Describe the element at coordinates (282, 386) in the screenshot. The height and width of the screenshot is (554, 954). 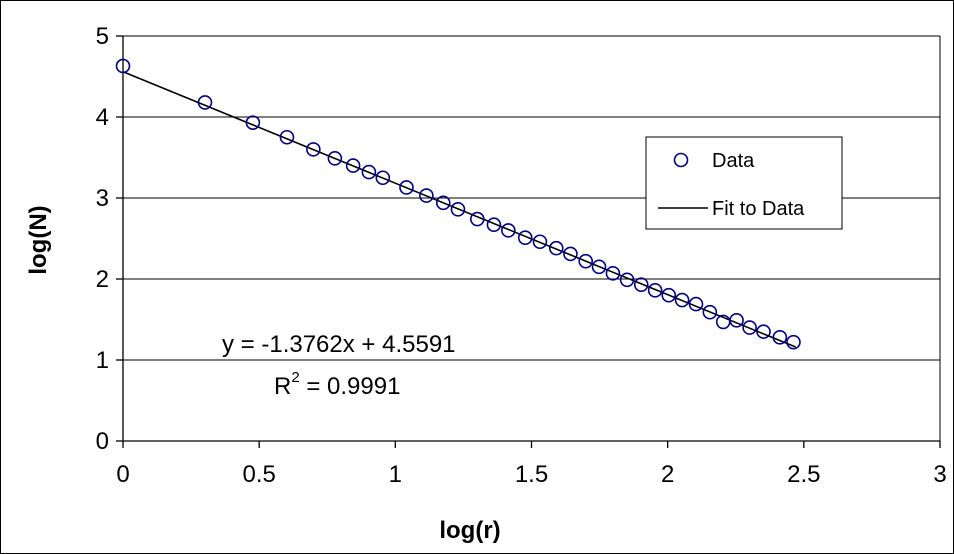
I see `r-squared-symbol: R` at that location.